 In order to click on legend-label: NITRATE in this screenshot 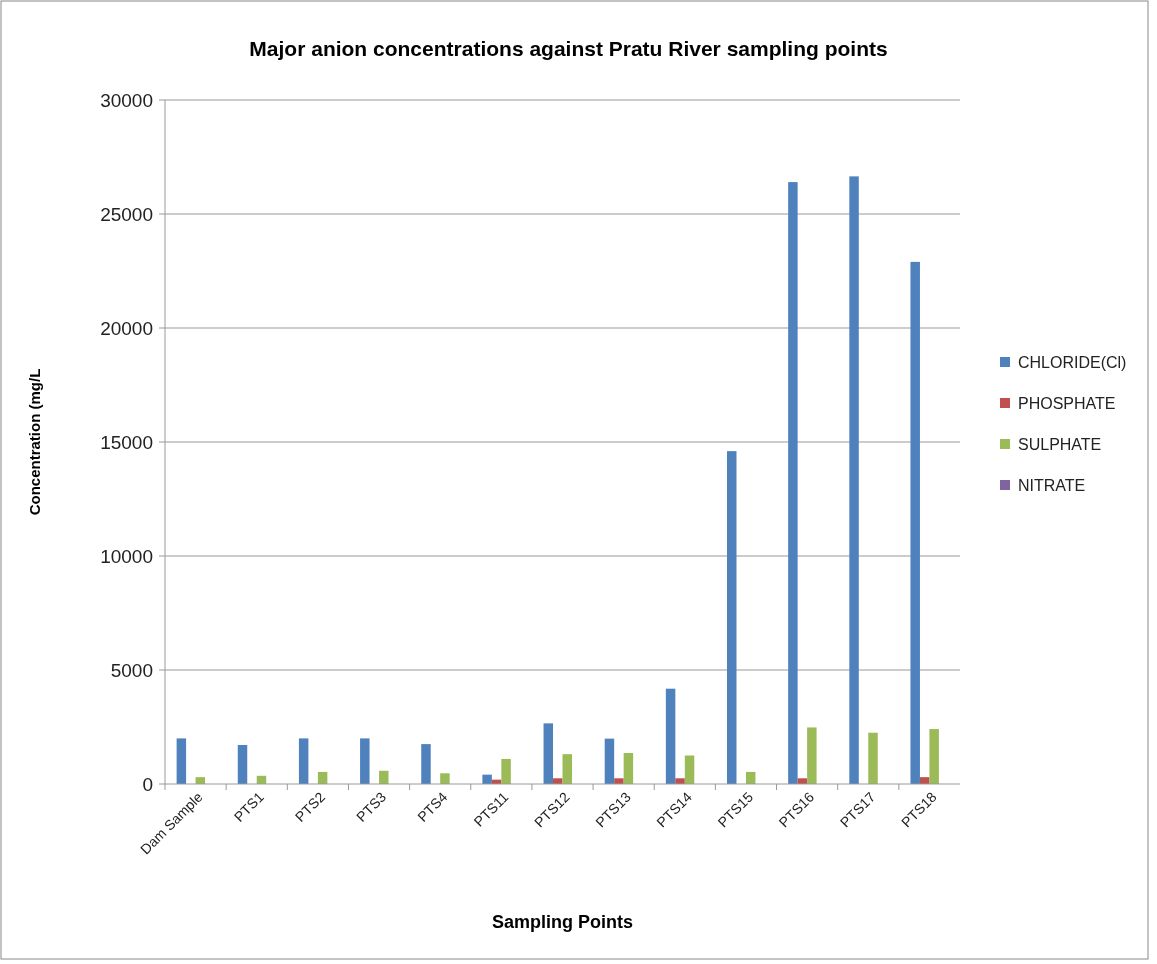, I will do `click(1052, 485)`.